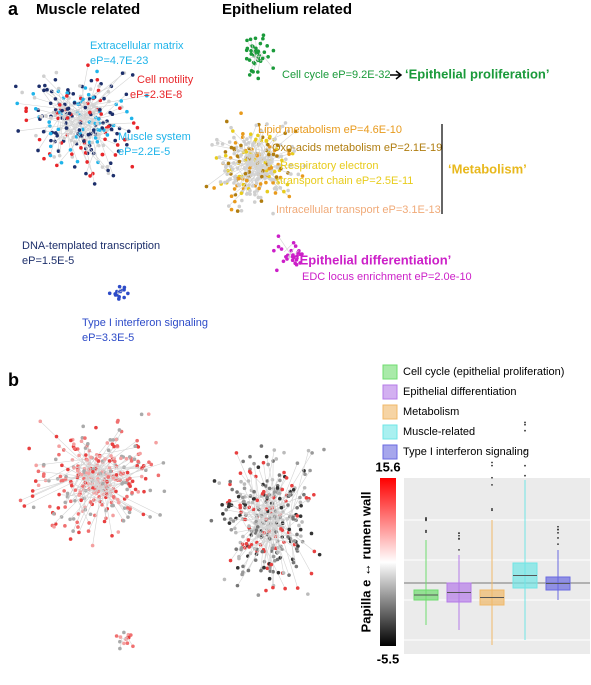  What do you see at coordinates (144, 152) in the screenshot?
I see `annotation: eP=2.2E-5` at bounding box center [144, 152].